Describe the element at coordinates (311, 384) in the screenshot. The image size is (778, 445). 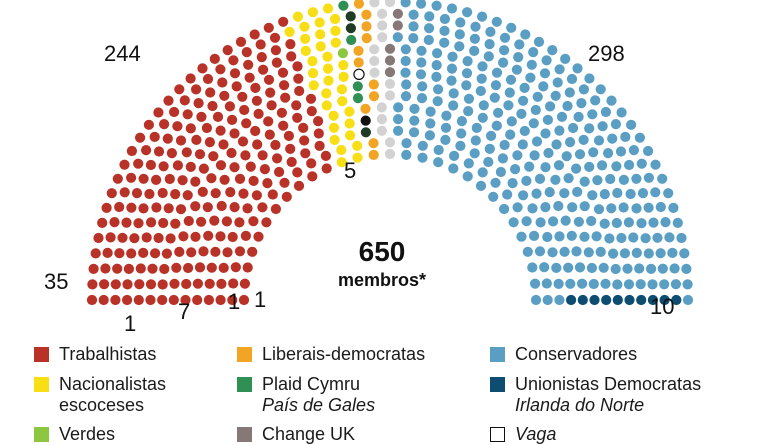
I see `legend-label-plaid: Plaid Cymru` at that location.